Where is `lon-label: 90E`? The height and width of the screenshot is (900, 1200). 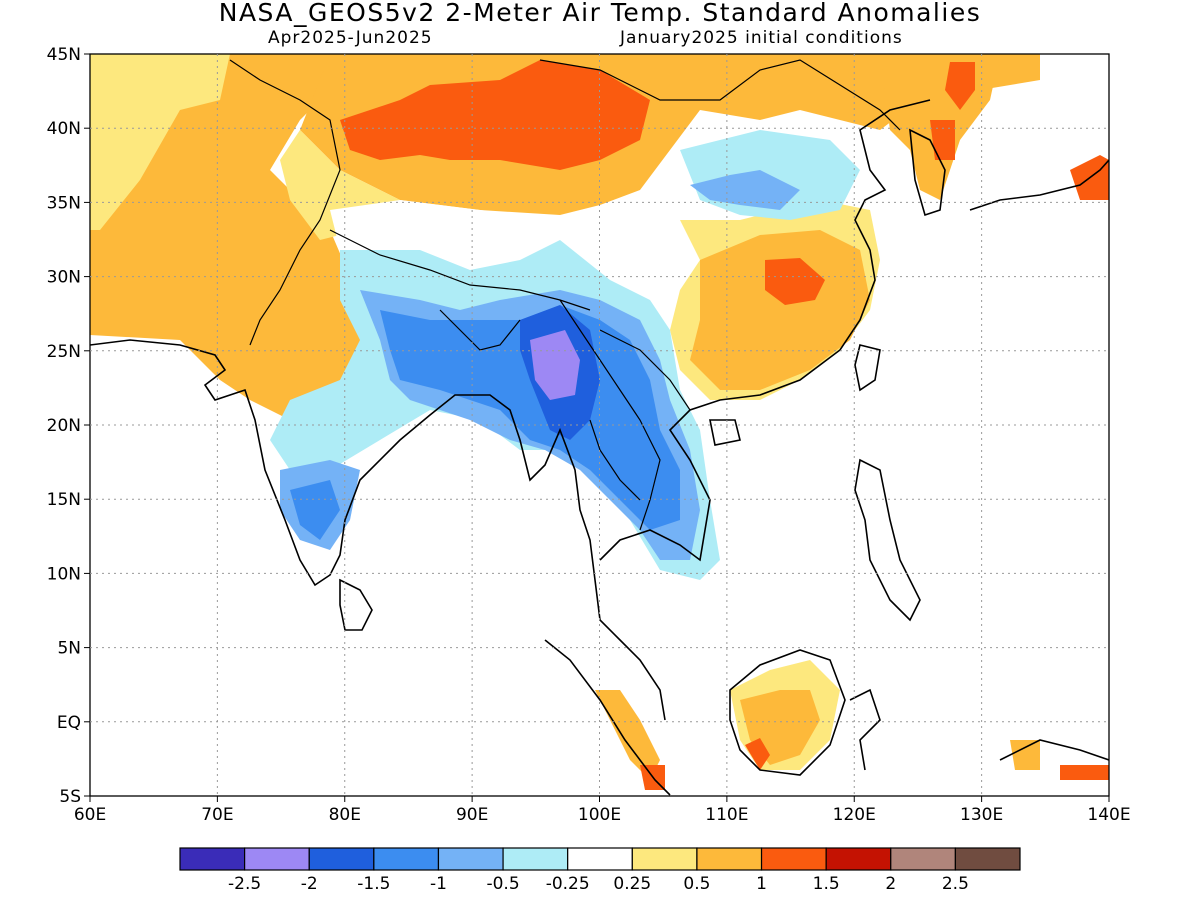
lon-label: 90E is located at coordinates (472, 815).